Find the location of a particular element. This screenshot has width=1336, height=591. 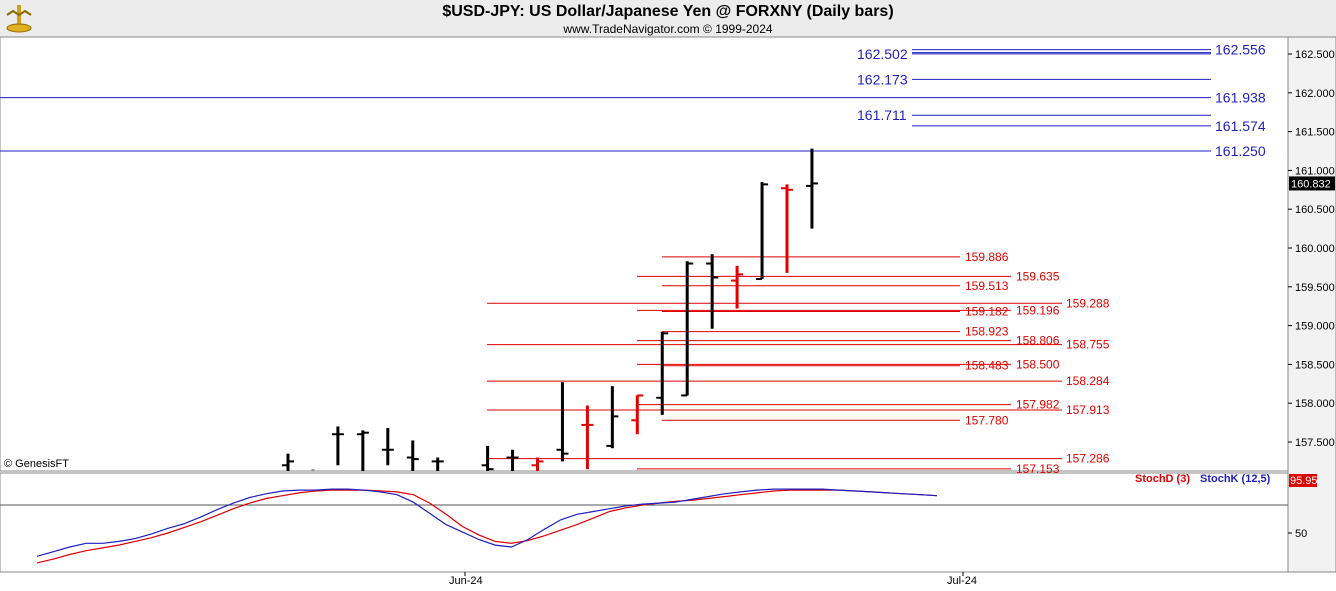

level-label: 161.250 is located at coordinates (1240, 151).